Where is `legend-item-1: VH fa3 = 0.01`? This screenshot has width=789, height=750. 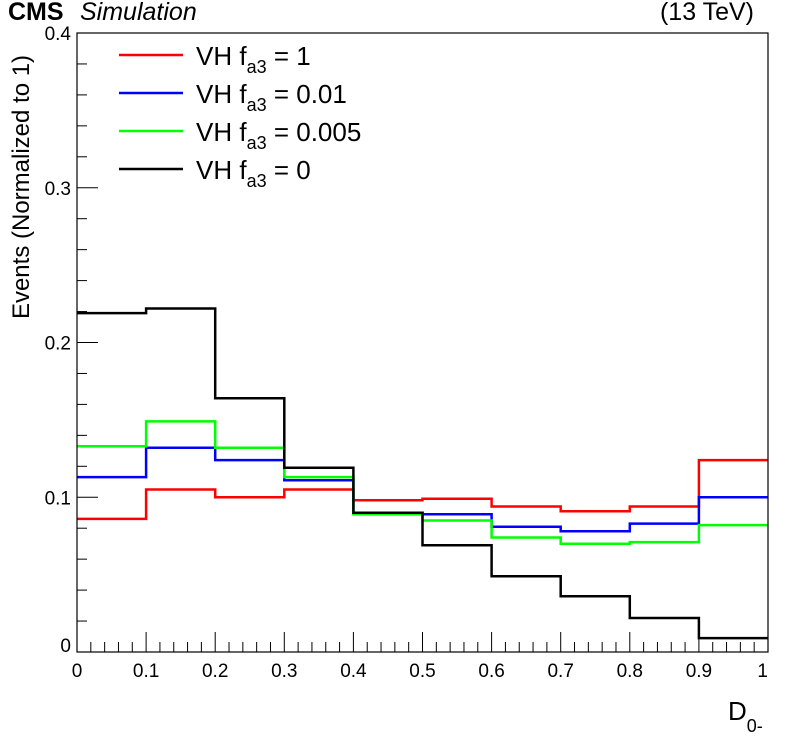 legend-item-1: VH fa3 = 0.01 is located at coordinates (233, 97).